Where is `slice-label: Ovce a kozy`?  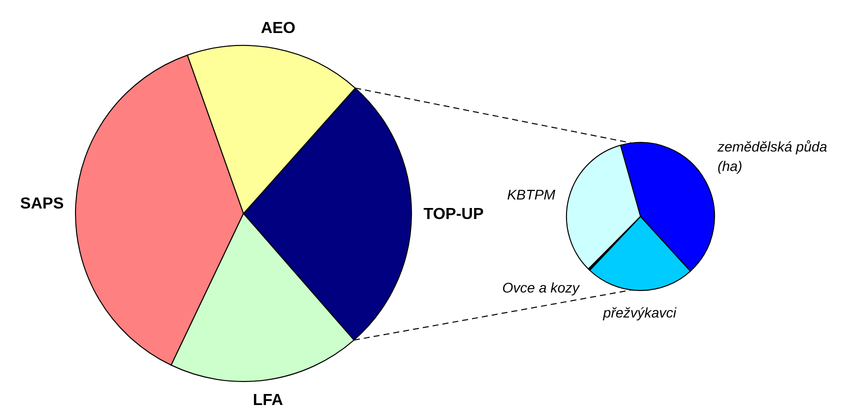
slice-label: Ovce a kozy is located at coordinates (541, 288).